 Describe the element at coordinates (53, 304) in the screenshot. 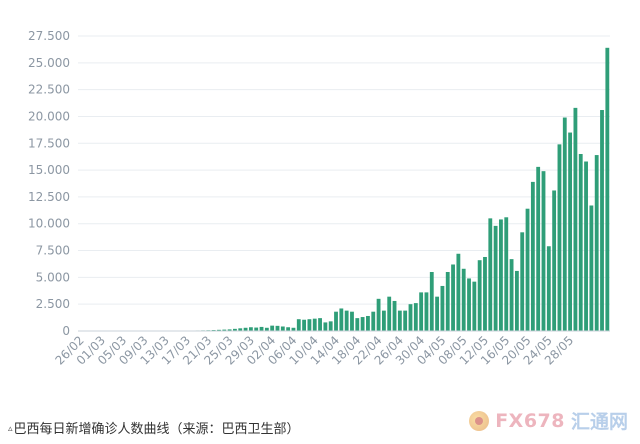

I see `y-tick-label: 2.500` at that location.